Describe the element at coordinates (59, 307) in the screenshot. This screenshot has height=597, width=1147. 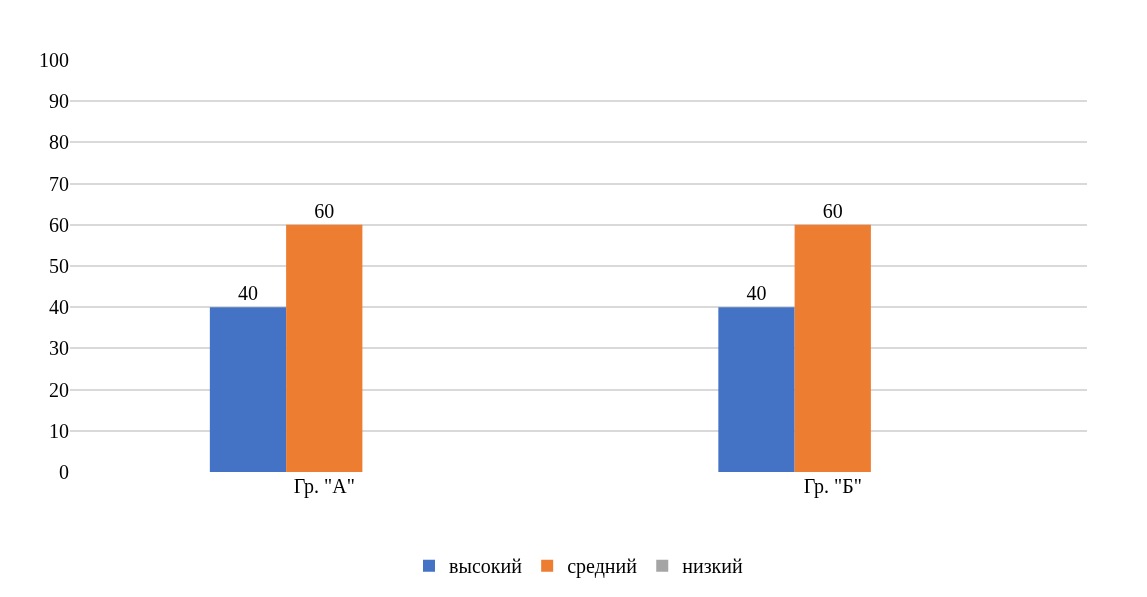
I see `y-tick-label: 40` at that location.